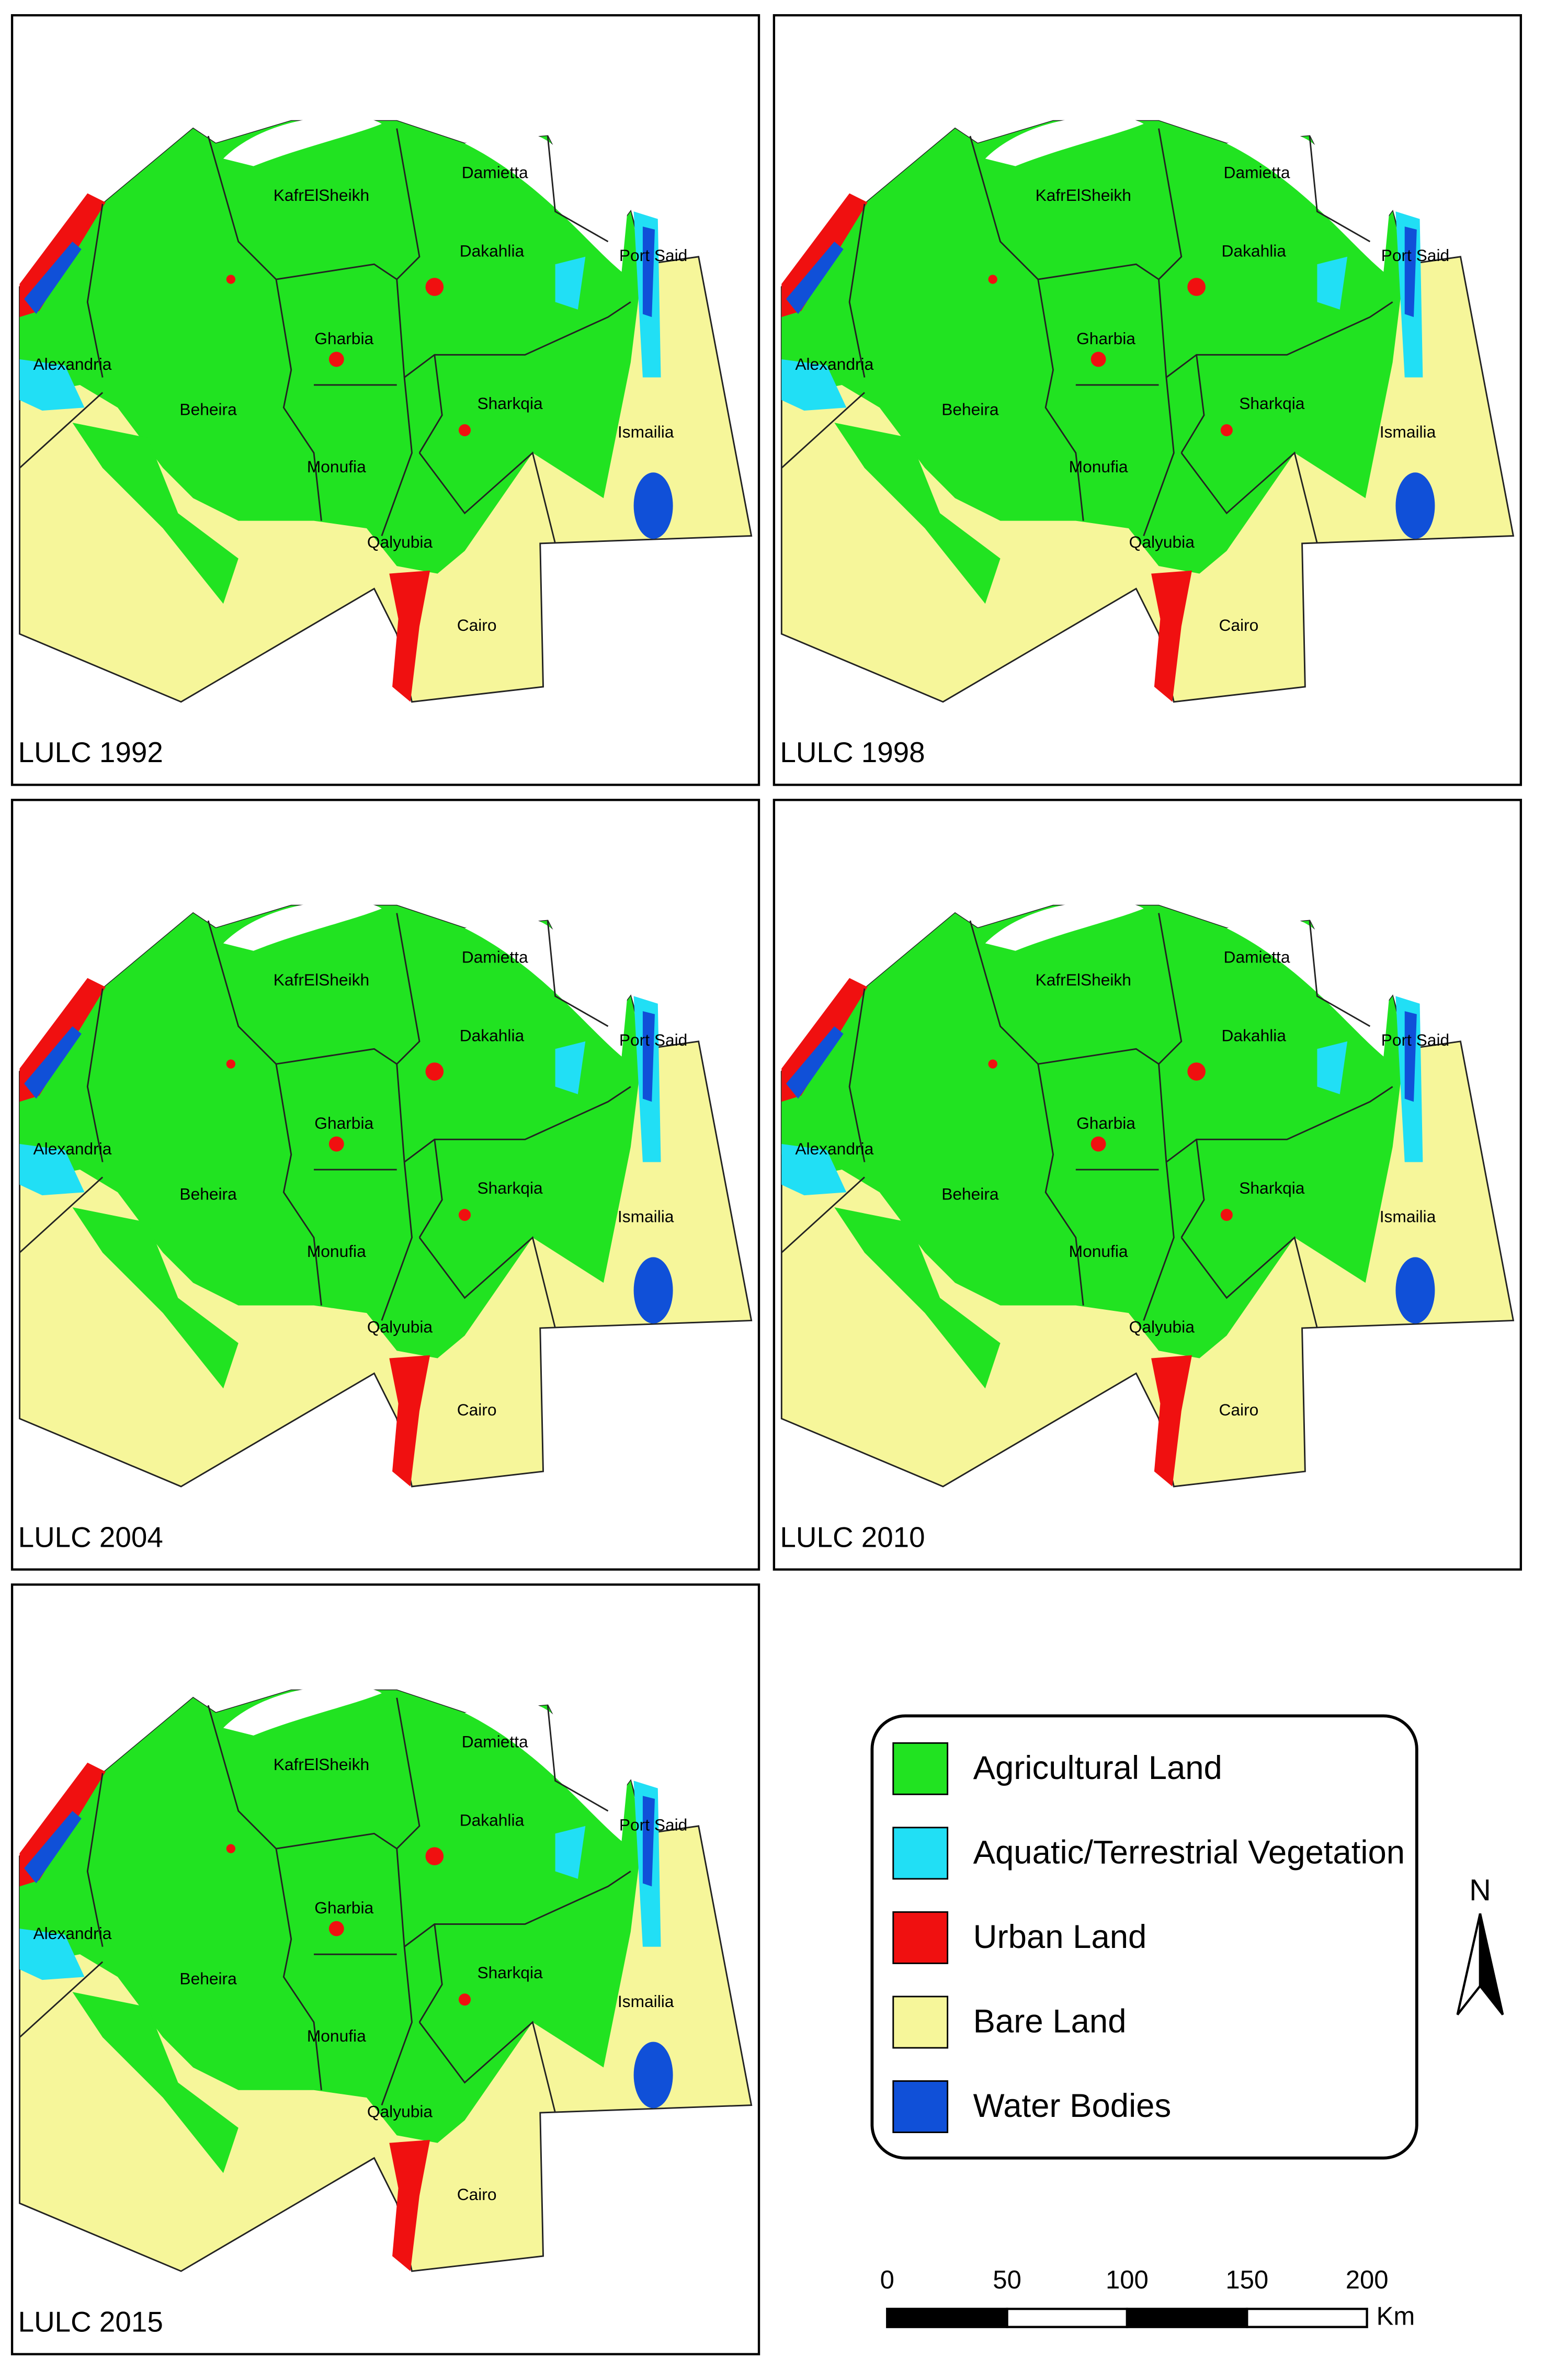 The width and height of the screenshot is (1545, 2380). Describe the element at coordinates (1007, 2280) in the screenshot. I see `scale-tick-label: 50` at that location.